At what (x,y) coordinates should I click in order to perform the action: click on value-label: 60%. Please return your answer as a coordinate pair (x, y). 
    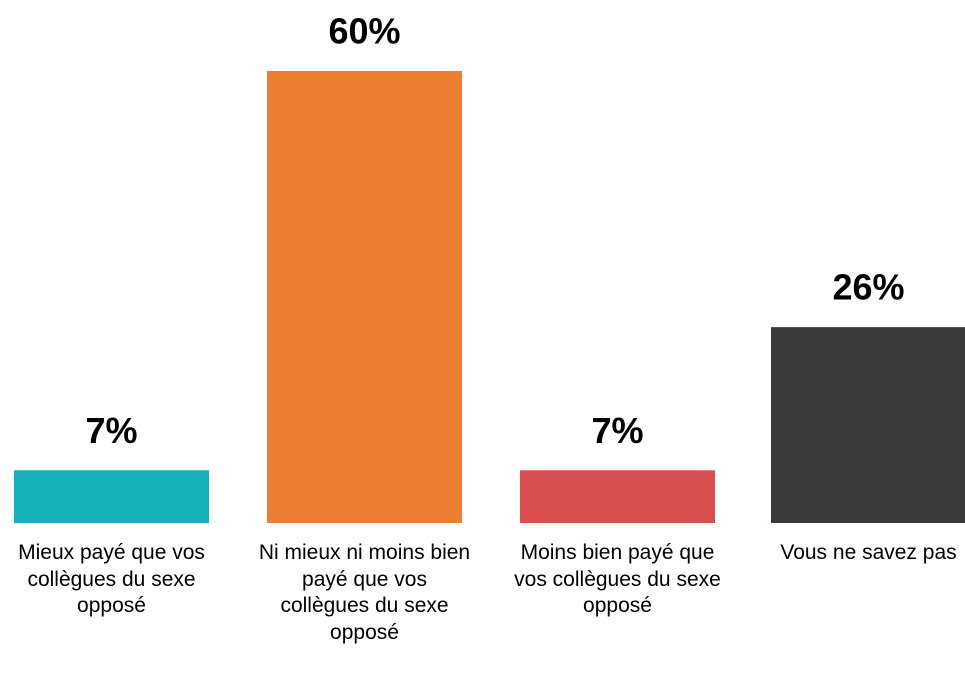
    Looking at the image, I should click on (364, 31).